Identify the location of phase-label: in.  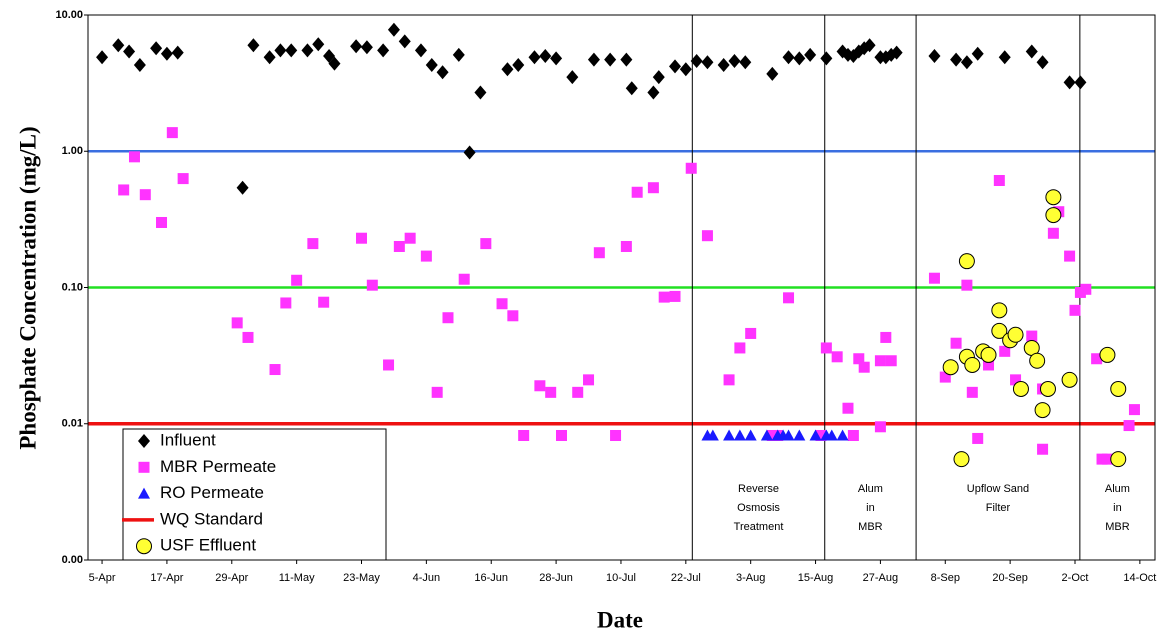
(870, 508).